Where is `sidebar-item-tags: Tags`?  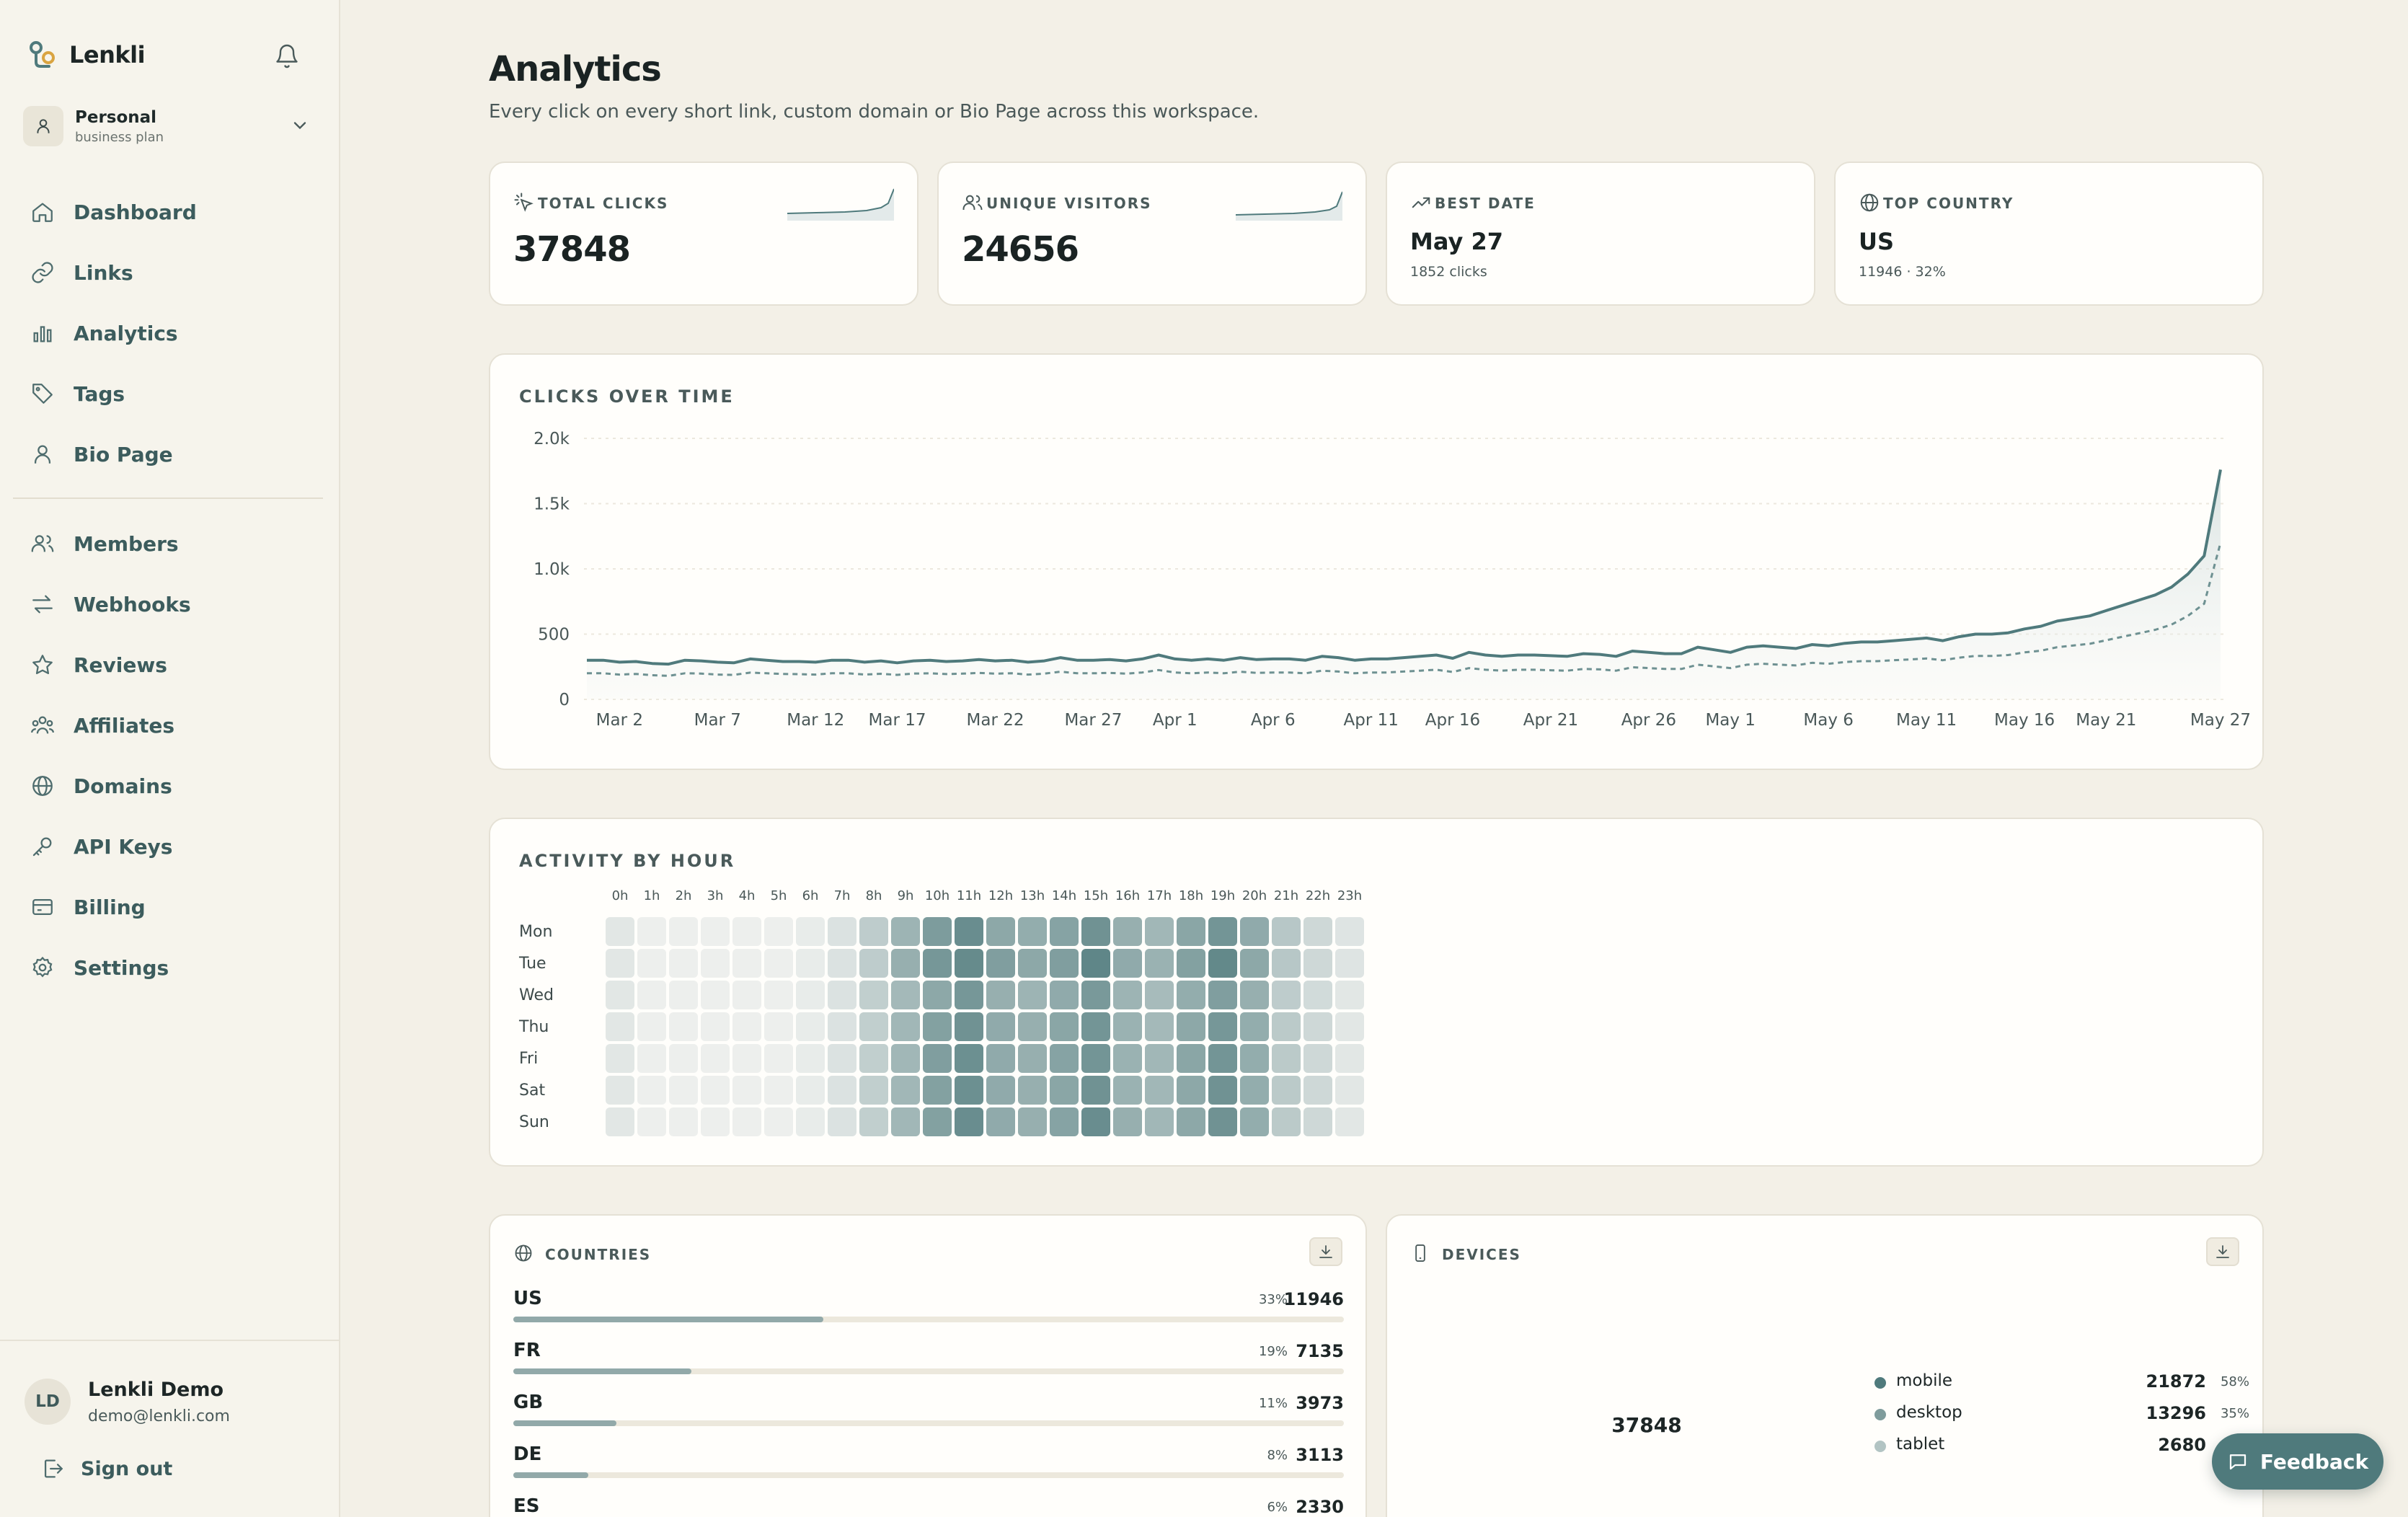 sidebar-item-tags: Tags is located at coordinates (77, 394).